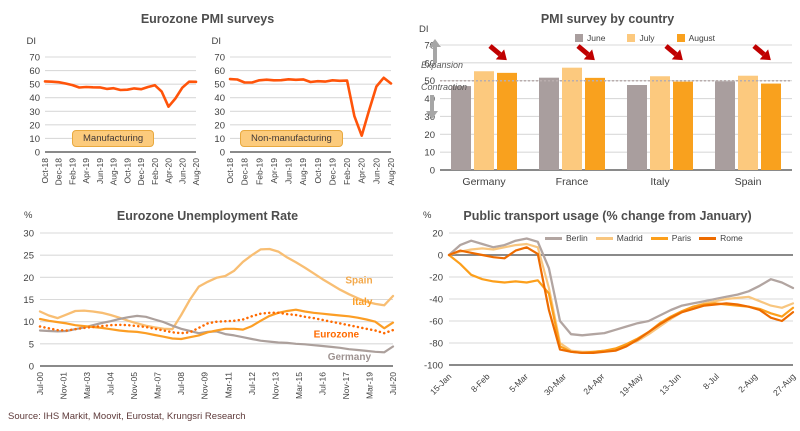  I want to click on legend-item-august: August, so click(695, 38).